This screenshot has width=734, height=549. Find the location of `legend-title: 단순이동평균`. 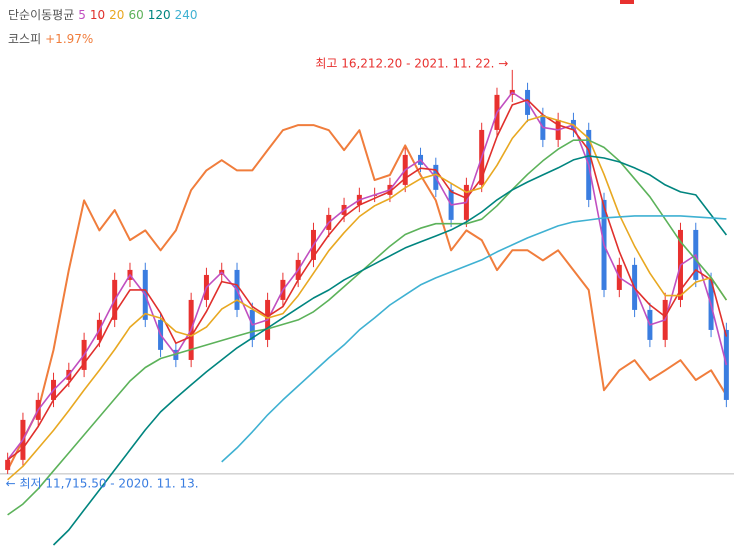

legend-title: 단순이동평균 is located at coordinates (41, 15).